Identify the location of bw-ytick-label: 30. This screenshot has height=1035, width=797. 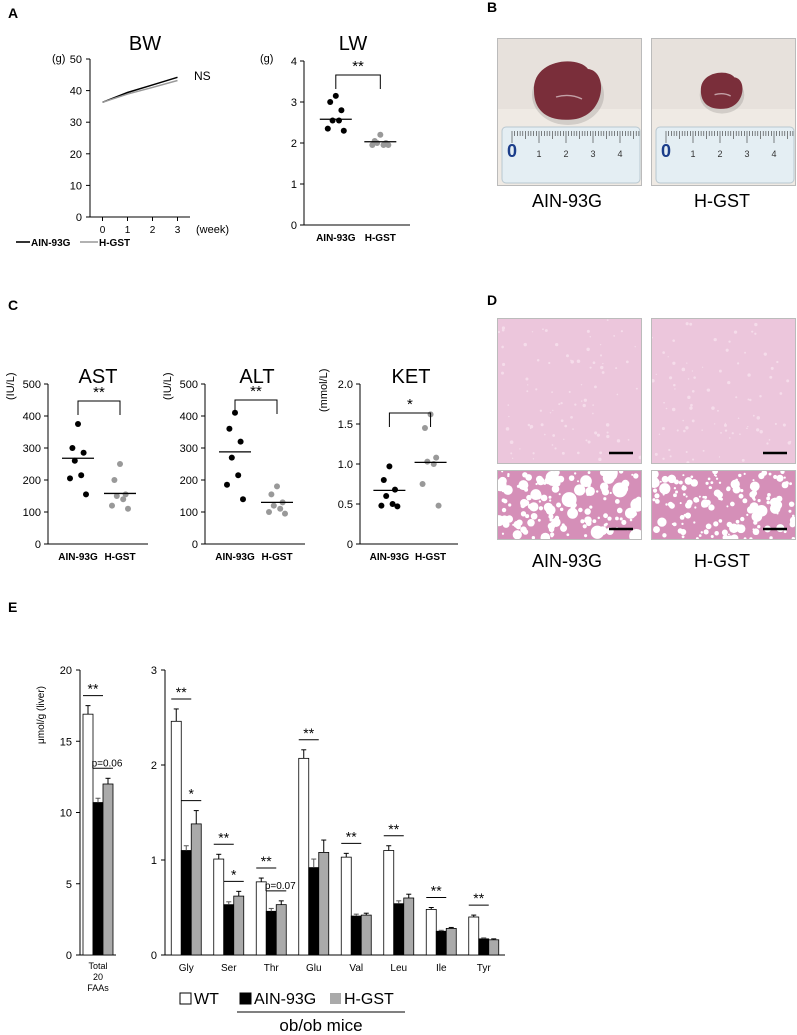
(76, 123).